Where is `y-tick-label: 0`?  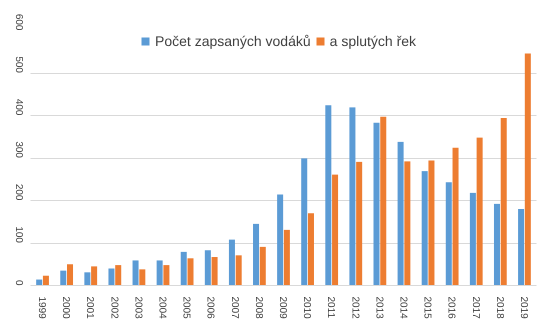
y-tick-label: 0 is located at coordinates (18, 283).